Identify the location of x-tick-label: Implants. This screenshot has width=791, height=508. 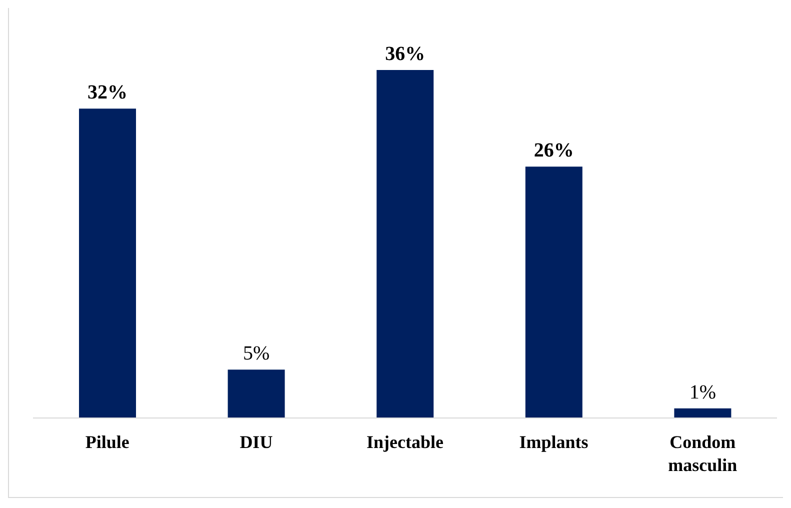
(553, 442).